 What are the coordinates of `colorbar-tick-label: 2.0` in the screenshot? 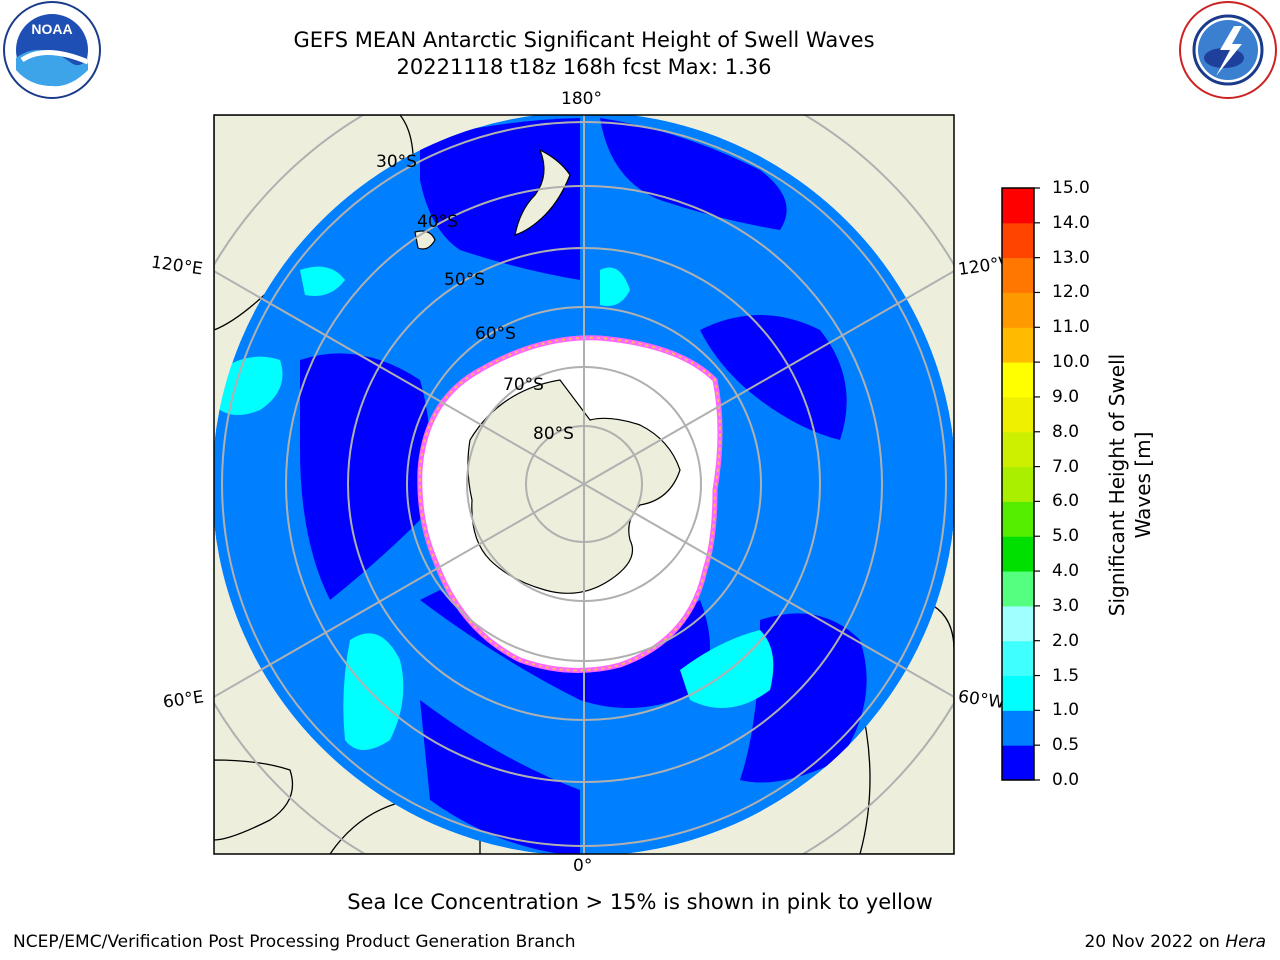 It's located at (1066, 640).